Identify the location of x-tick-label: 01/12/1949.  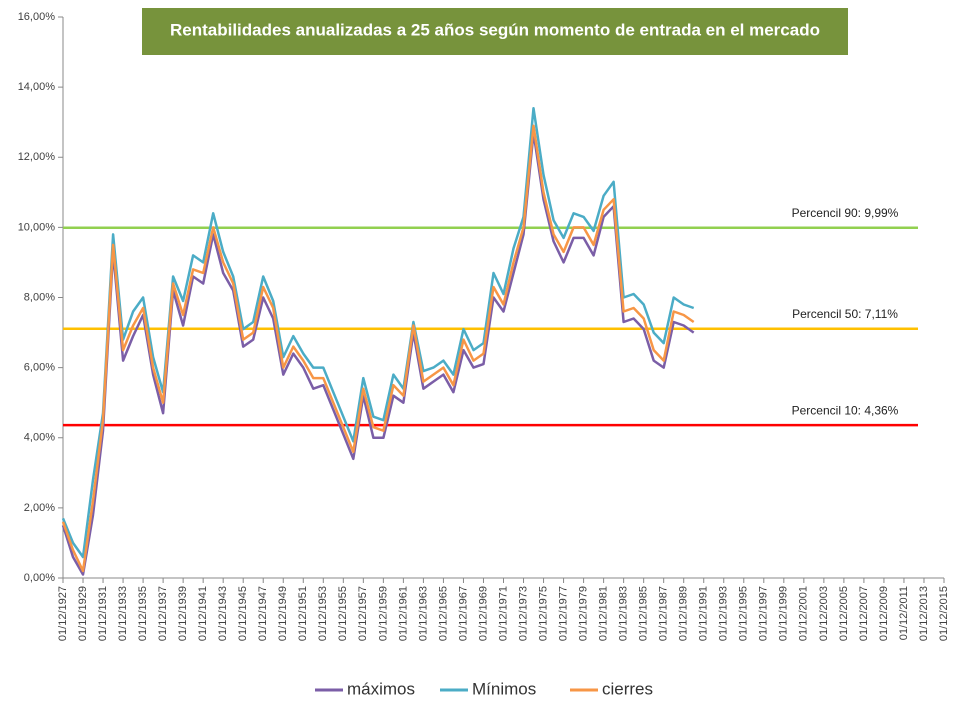
(283, 613).